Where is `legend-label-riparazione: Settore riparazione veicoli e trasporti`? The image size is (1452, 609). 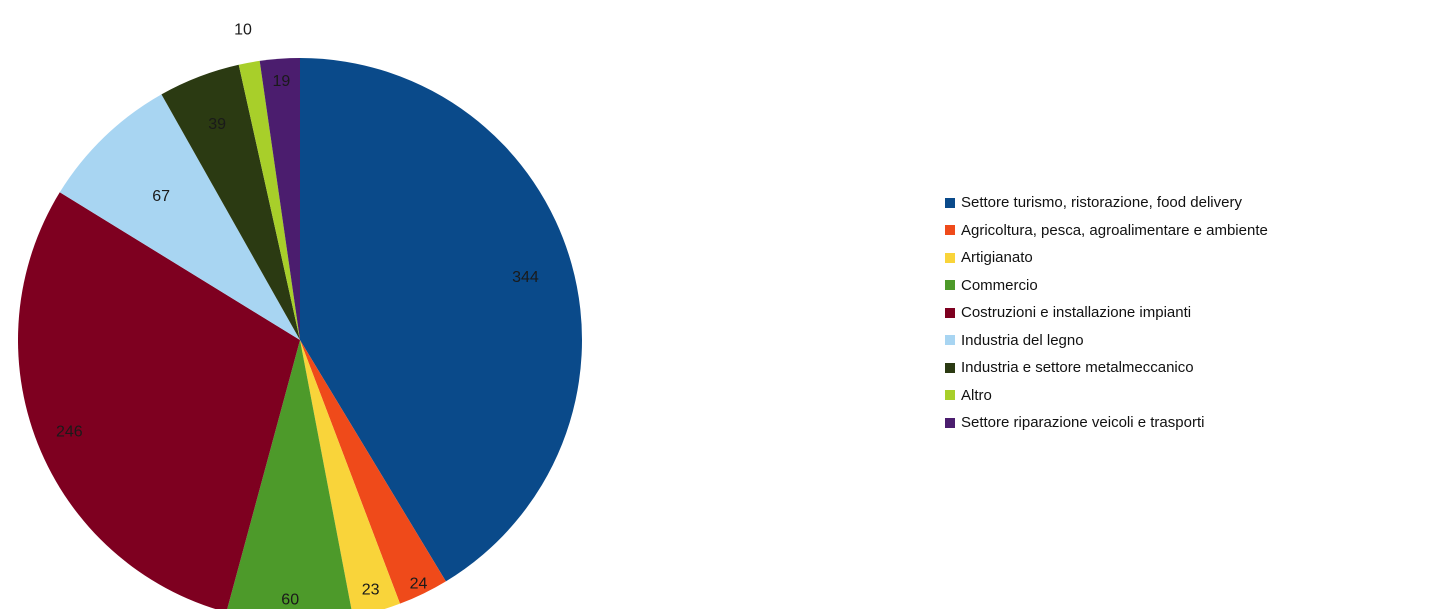
legend-label-riparazione: Settore riparazione veicoli e trasporti is located at coordinates (1083, 423).